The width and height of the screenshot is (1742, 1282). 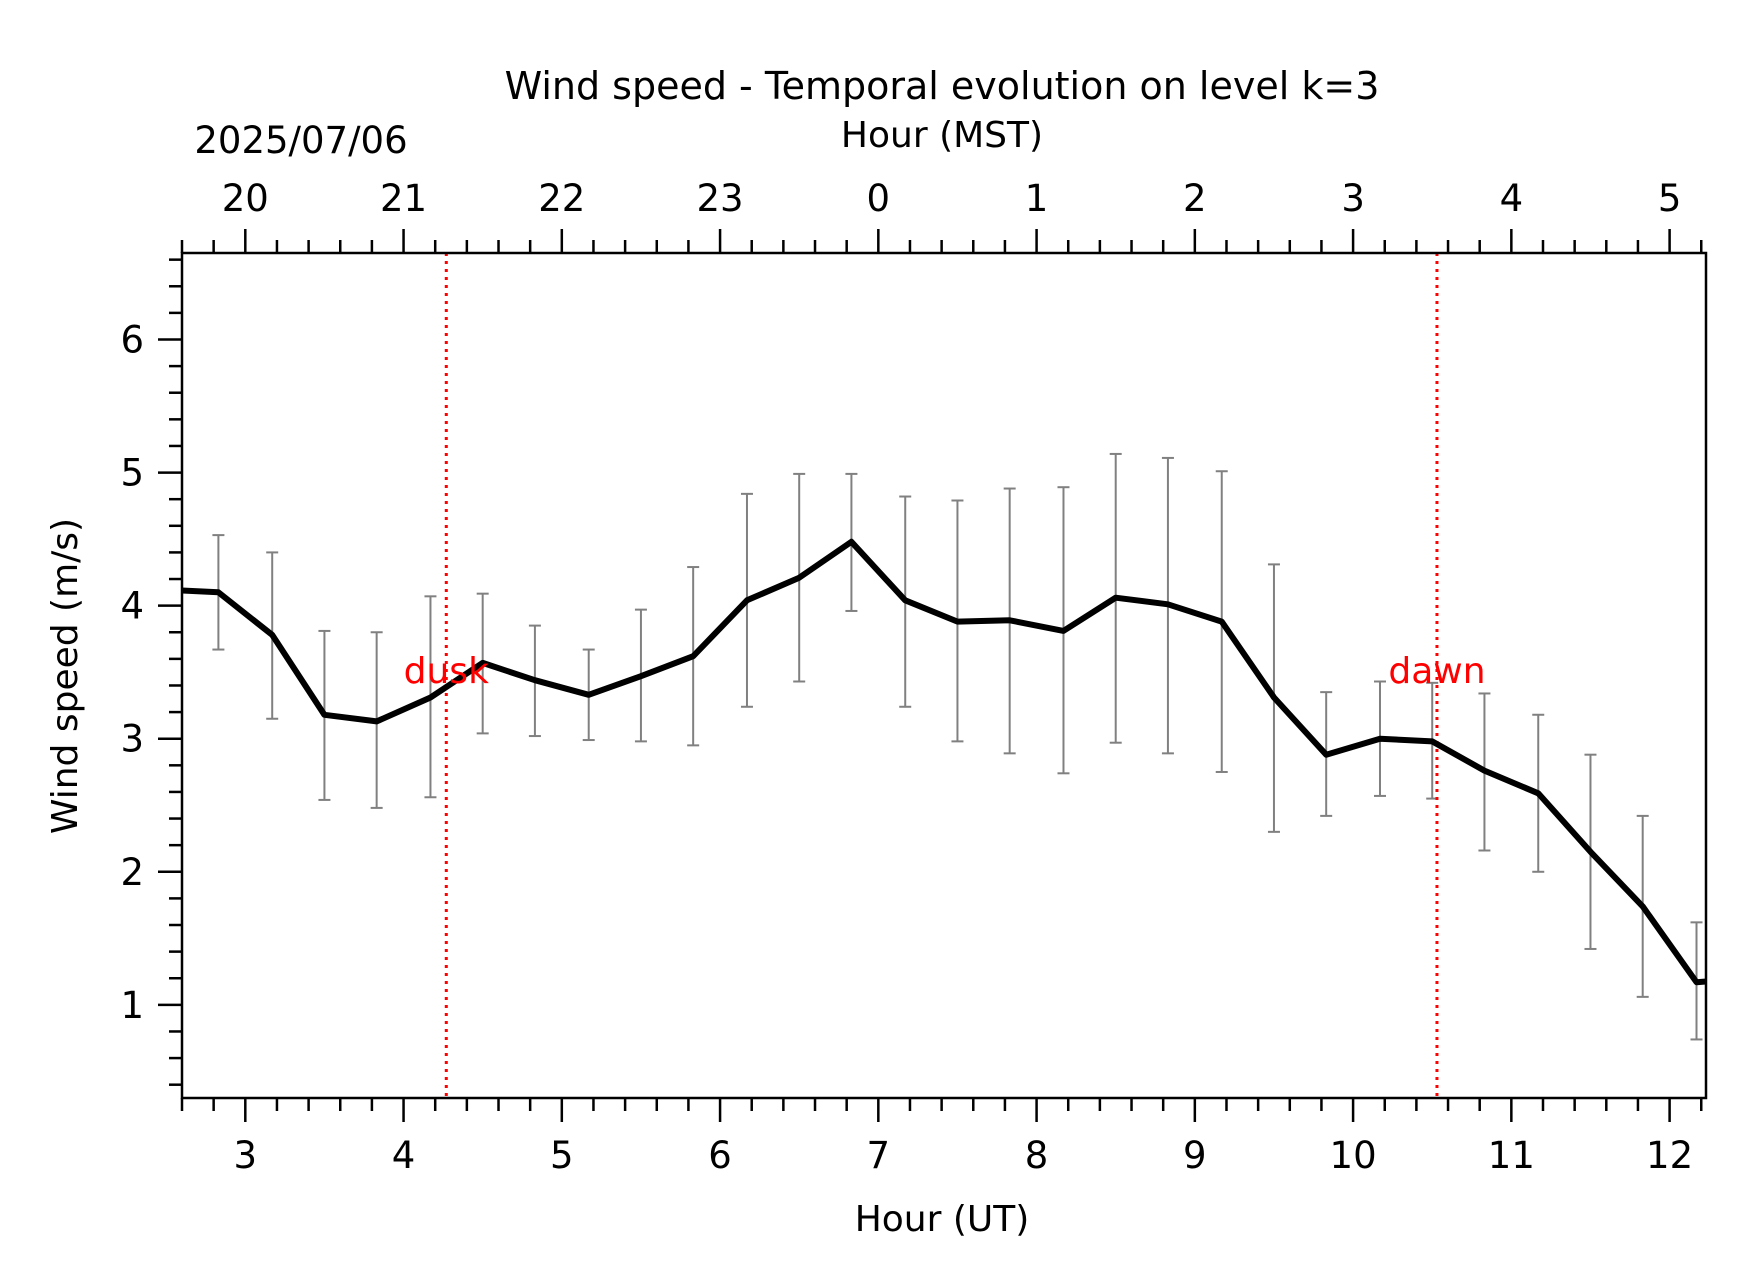 I want to click on top-tick-label: 1, so click(x=1037, y=198).